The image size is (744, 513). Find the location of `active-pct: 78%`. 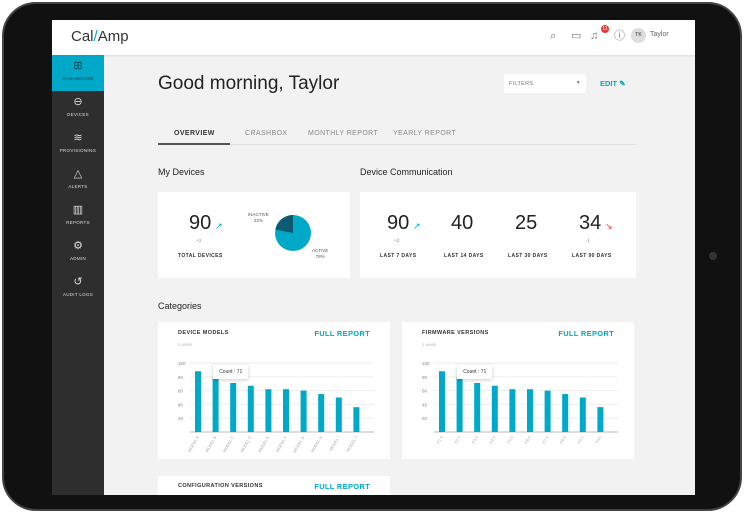

active-pct: 78% is located at coordinates (320, 256).